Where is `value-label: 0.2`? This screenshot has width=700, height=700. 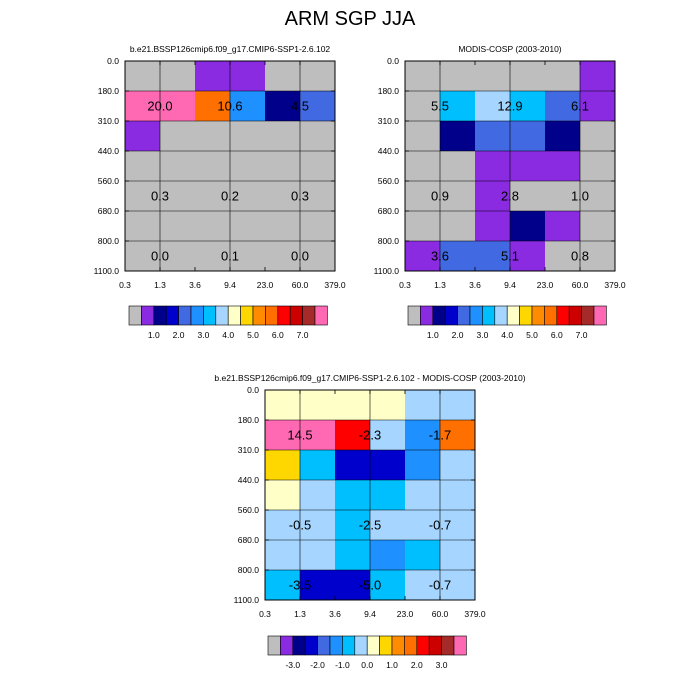 value-label: 0.2 is located at coordinates (230, 196).